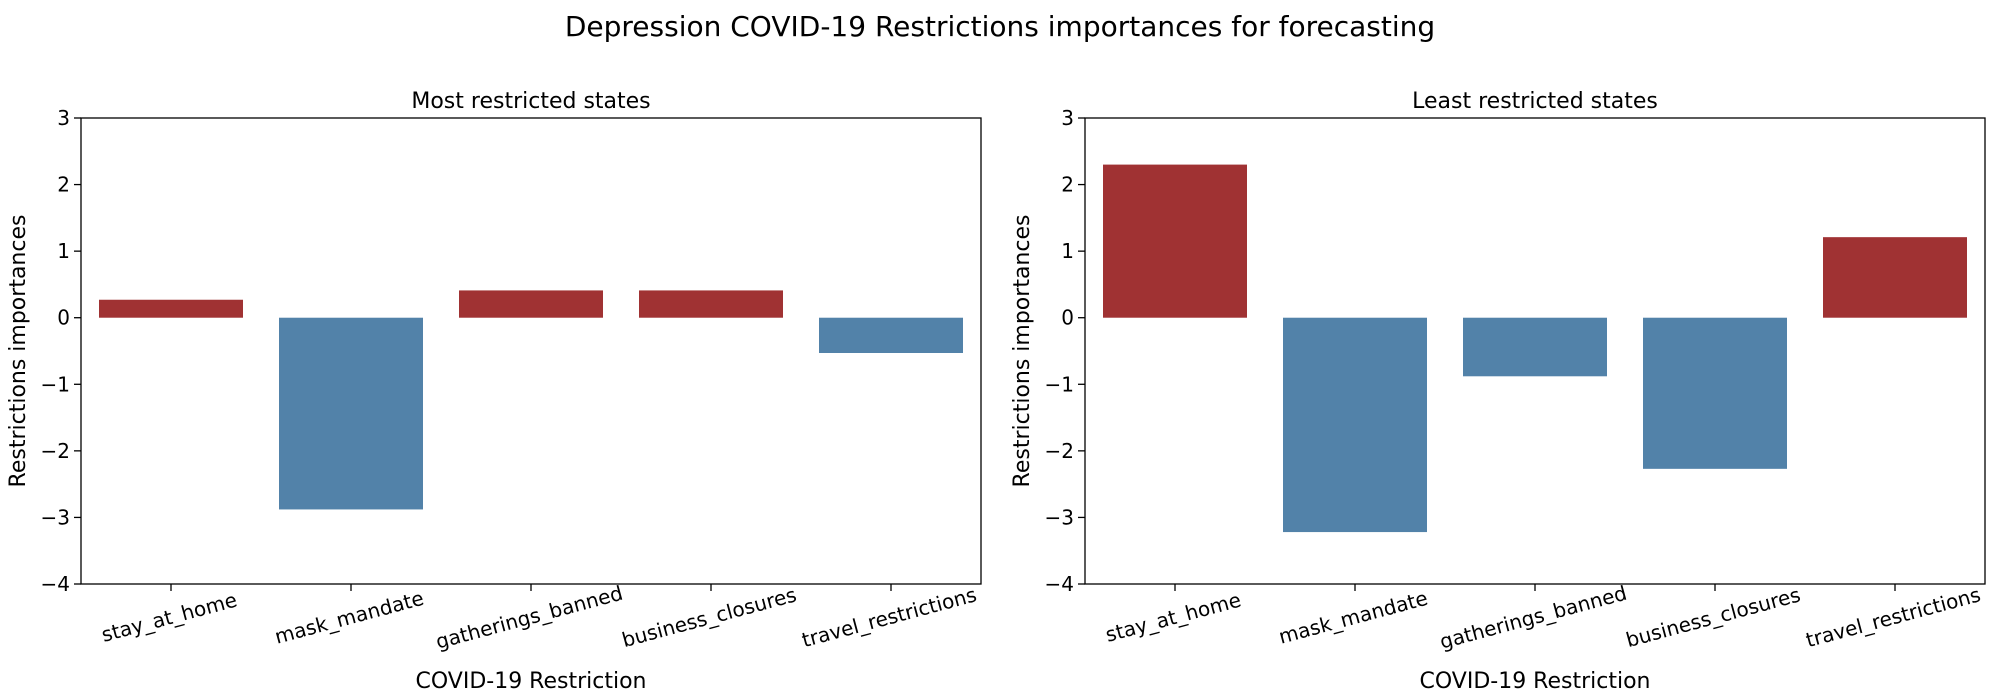 The width and height of the screenshot is (2000, 700). I want to click on panel-title: Least restricted states, so click(1535, 101).